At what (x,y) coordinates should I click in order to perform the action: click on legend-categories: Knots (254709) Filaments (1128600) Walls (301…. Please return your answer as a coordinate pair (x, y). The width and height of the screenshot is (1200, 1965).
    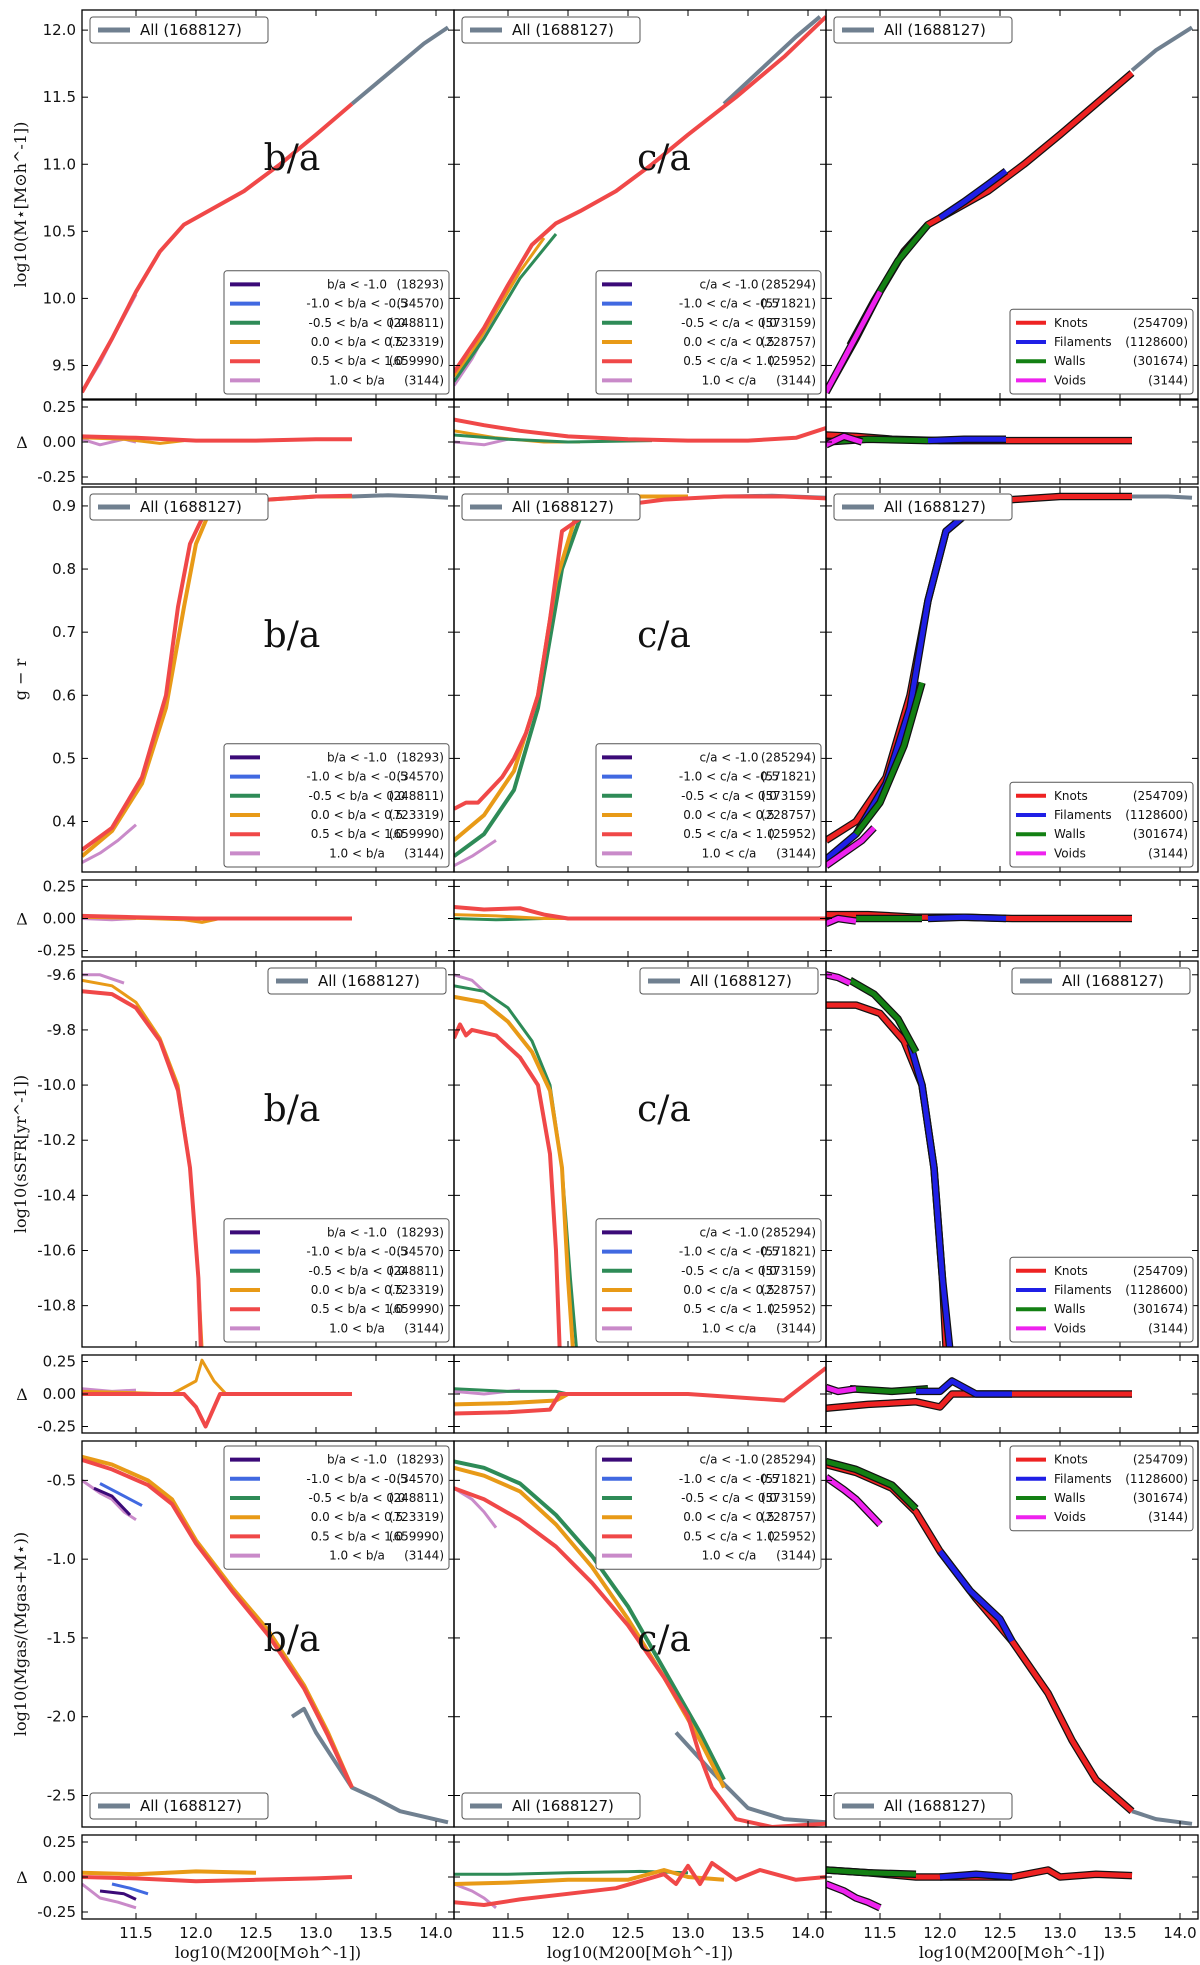
    Looking at the image, I should click on (1101, 1488).